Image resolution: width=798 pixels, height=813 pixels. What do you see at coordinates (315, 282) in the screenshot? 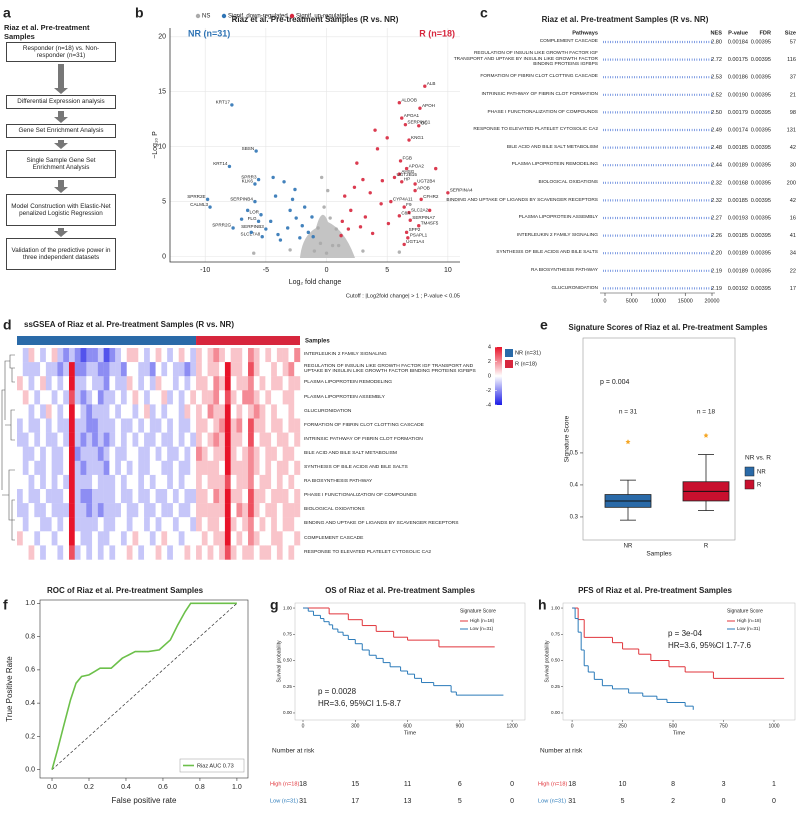
I see `x-axis-label: Log₂ fold change` at bounding box center [315, 282].